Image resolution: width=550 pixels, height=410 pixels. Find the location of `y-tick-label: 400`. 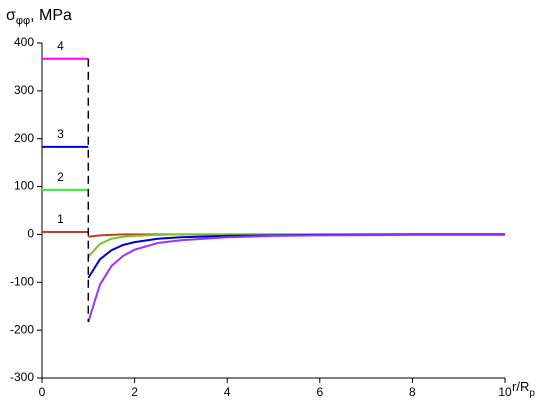

y-tick-label: 400 is located at coordinates (24, 42).